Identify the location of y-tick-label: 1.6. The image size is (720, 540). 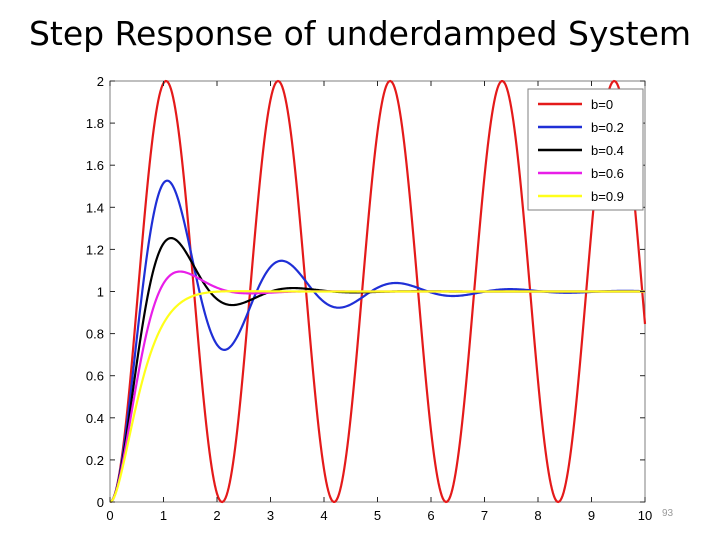
(95, 165).